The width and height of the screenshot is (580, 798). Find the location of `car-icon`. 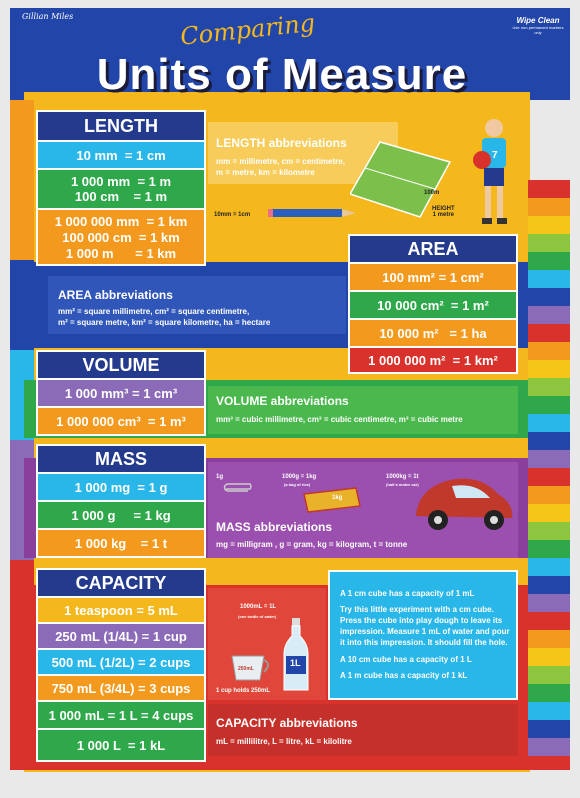

car-icon is located at coordinates (464, 504).